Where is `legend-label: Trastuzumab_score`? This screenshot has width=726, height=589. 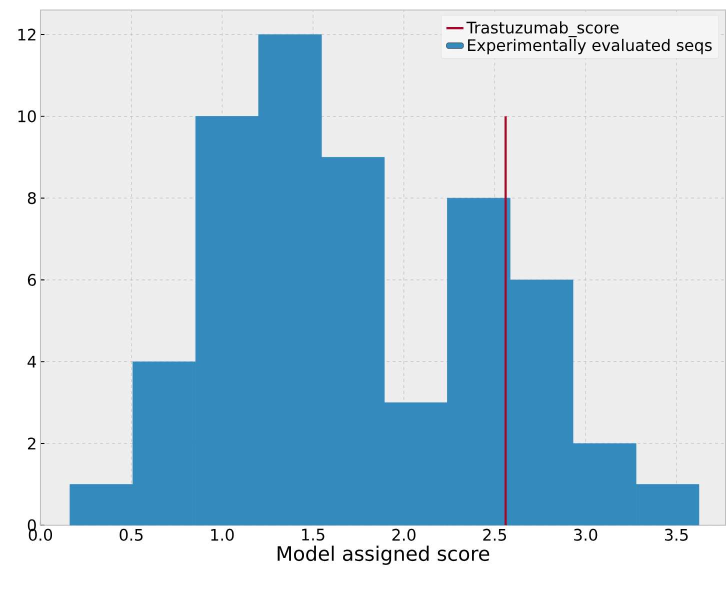
legend-label: Trastuzumab_score is located at coordinates (542, 29).